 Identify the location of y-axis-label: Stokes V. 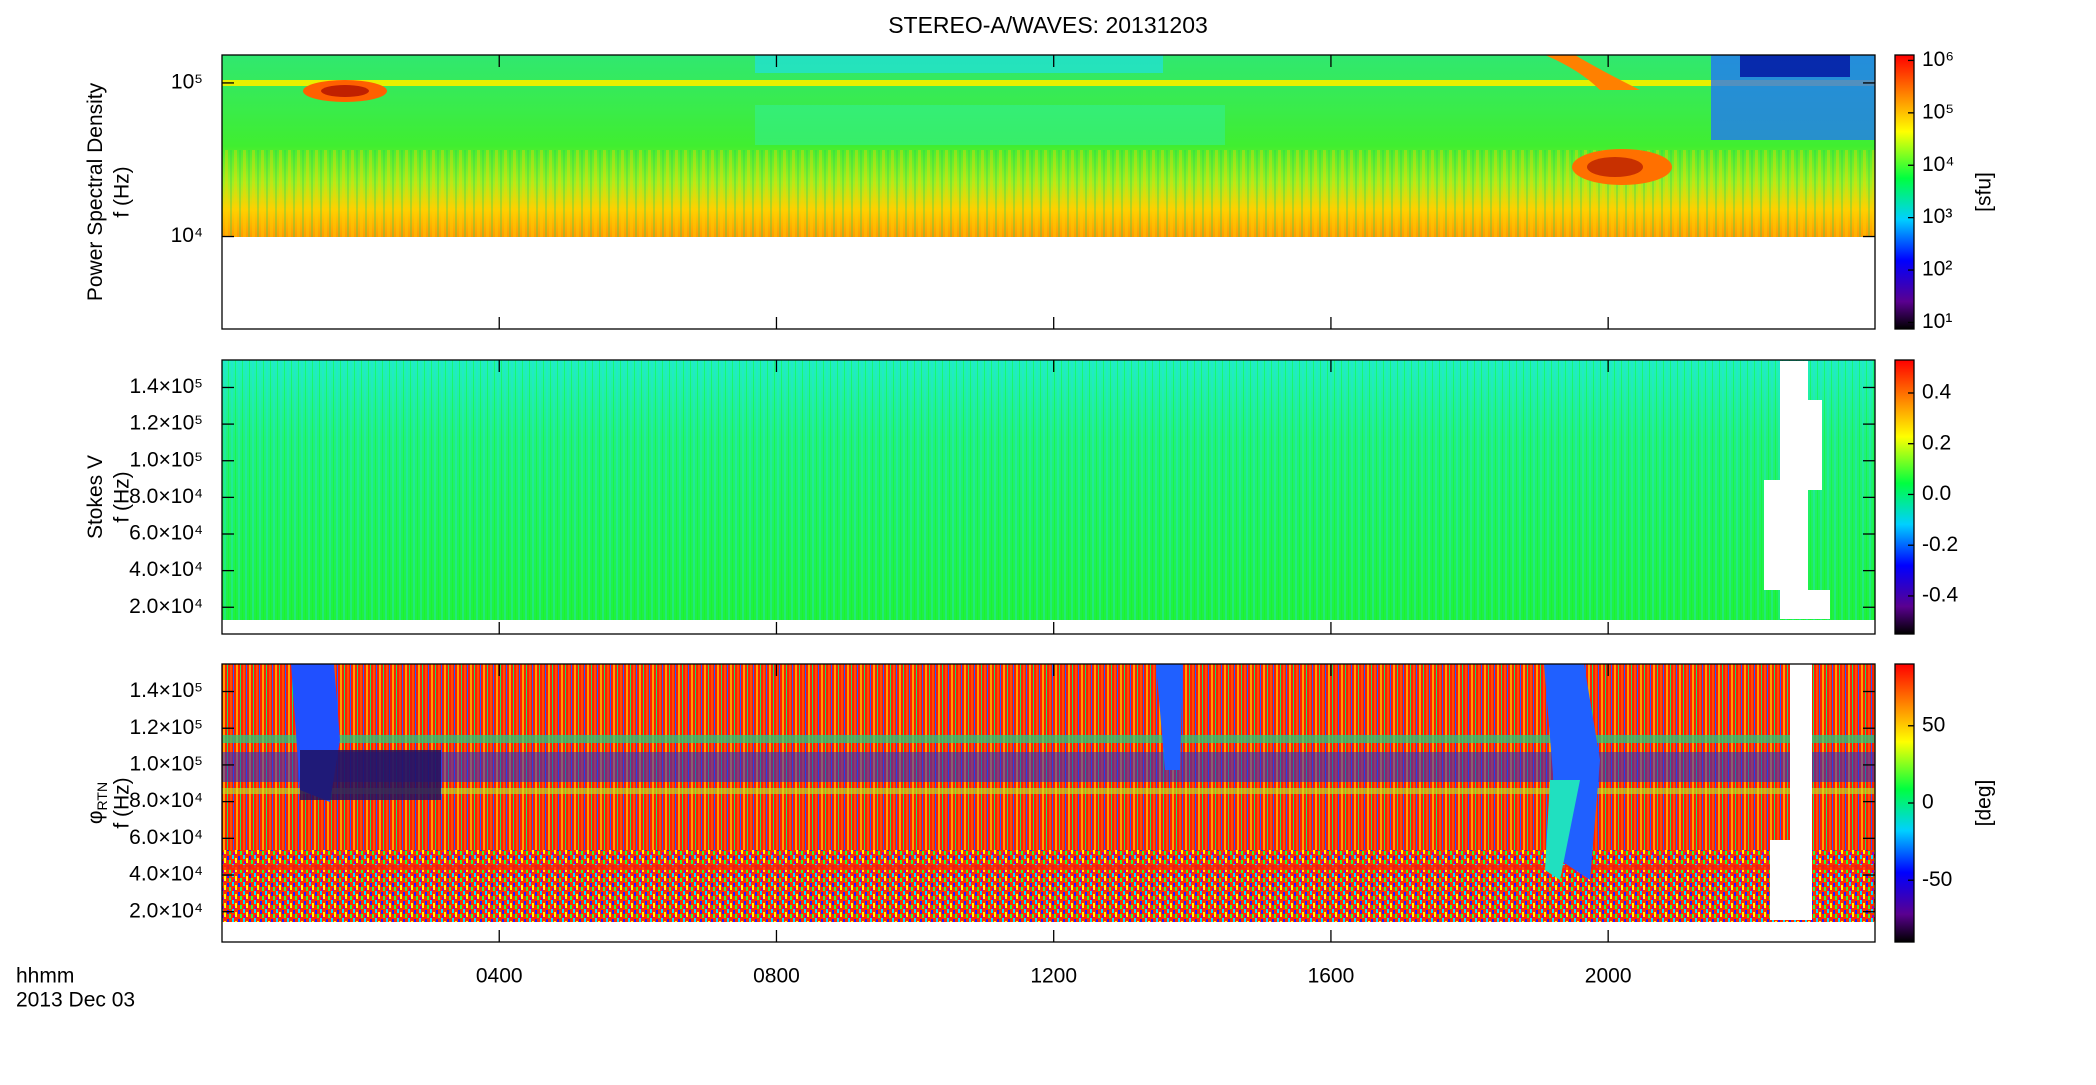
(95, 497).